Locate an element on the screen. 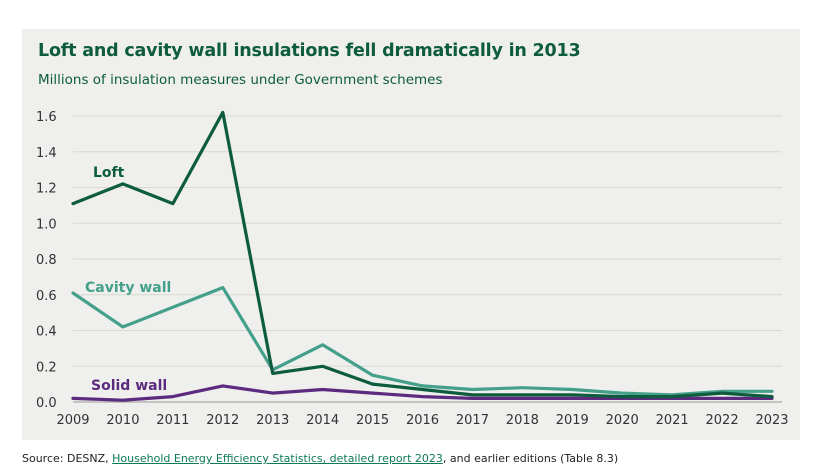  series-label-solid: Solid wall is located at coordinates (129, 386).